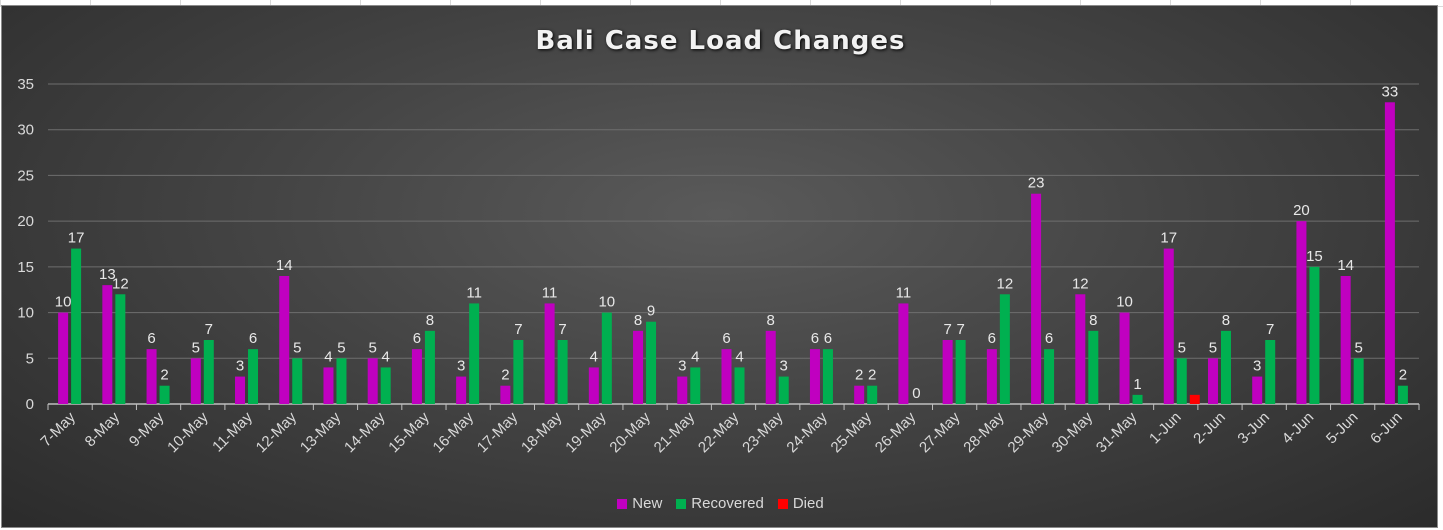  I want to click on x-tick-label: 9-May, so click(147, 429).